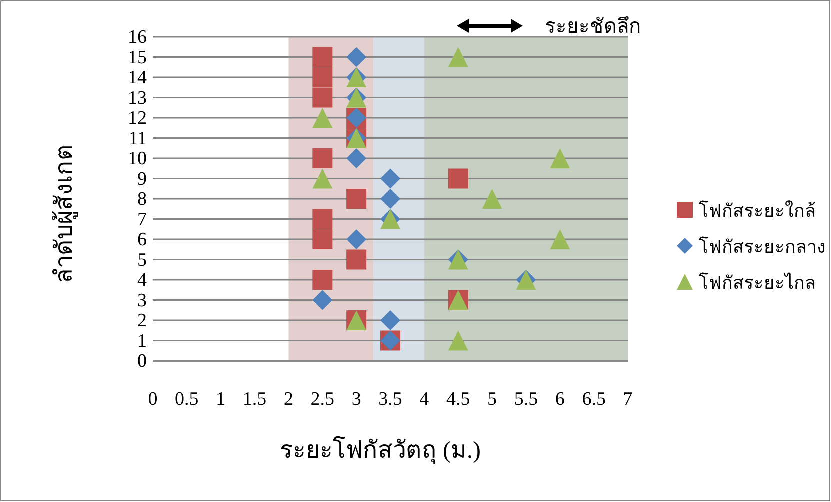 The image size is (831, 502). Describe the element at coordinates (187, 399) in the screenshot. I see `x-tick-label: 0.5` at that location.